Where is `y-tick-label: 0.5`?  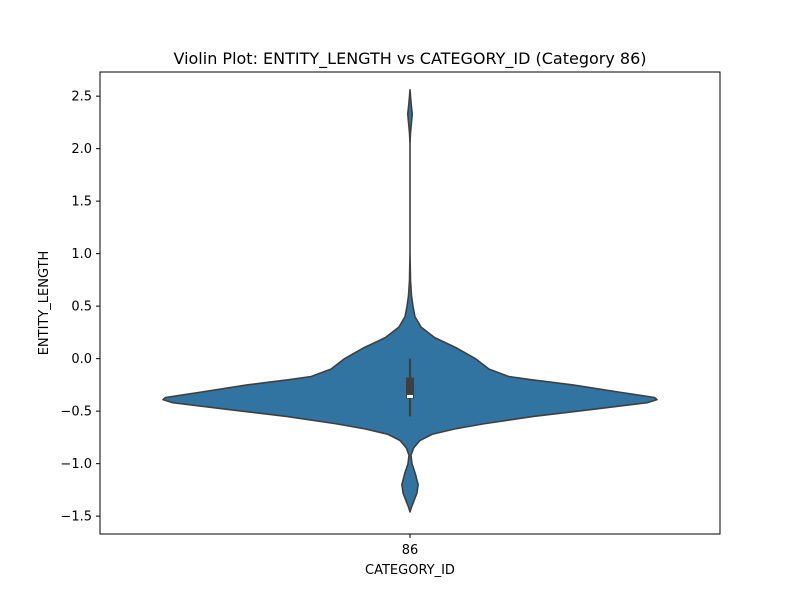 y-tick-label: 0.5 is located at coordinates (81, 307).